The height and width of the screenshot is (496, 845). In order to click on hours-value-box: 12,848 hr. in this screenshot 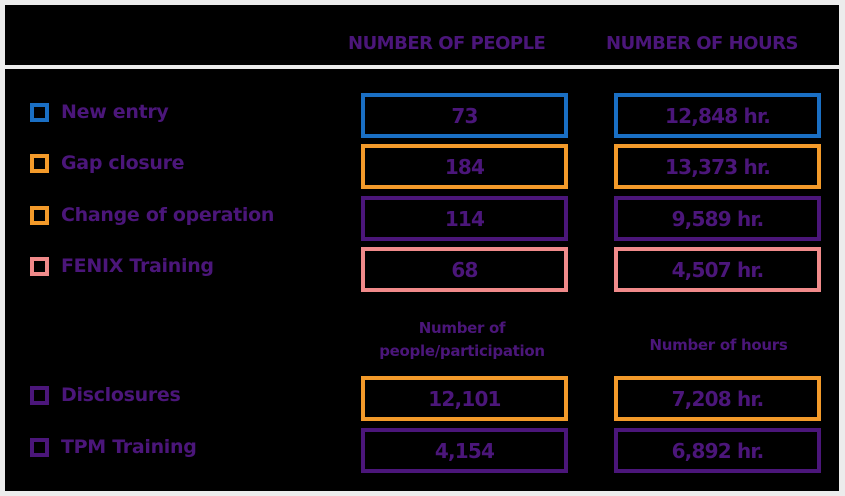, I will do `click(717, 115)`.